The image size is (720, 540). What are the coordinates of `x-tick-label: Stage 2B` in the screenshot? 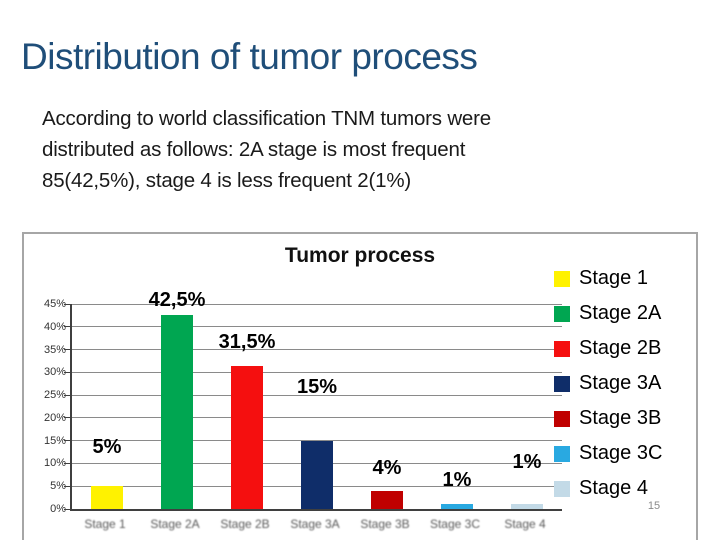 It's located at (245, 524).